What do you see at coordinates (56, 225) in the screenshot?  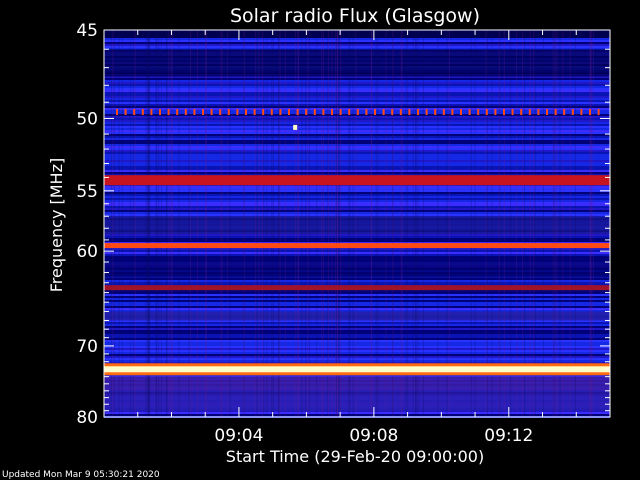 I see `y-axis-label: Frequency [MHz]` at bounding box center [56, 225].